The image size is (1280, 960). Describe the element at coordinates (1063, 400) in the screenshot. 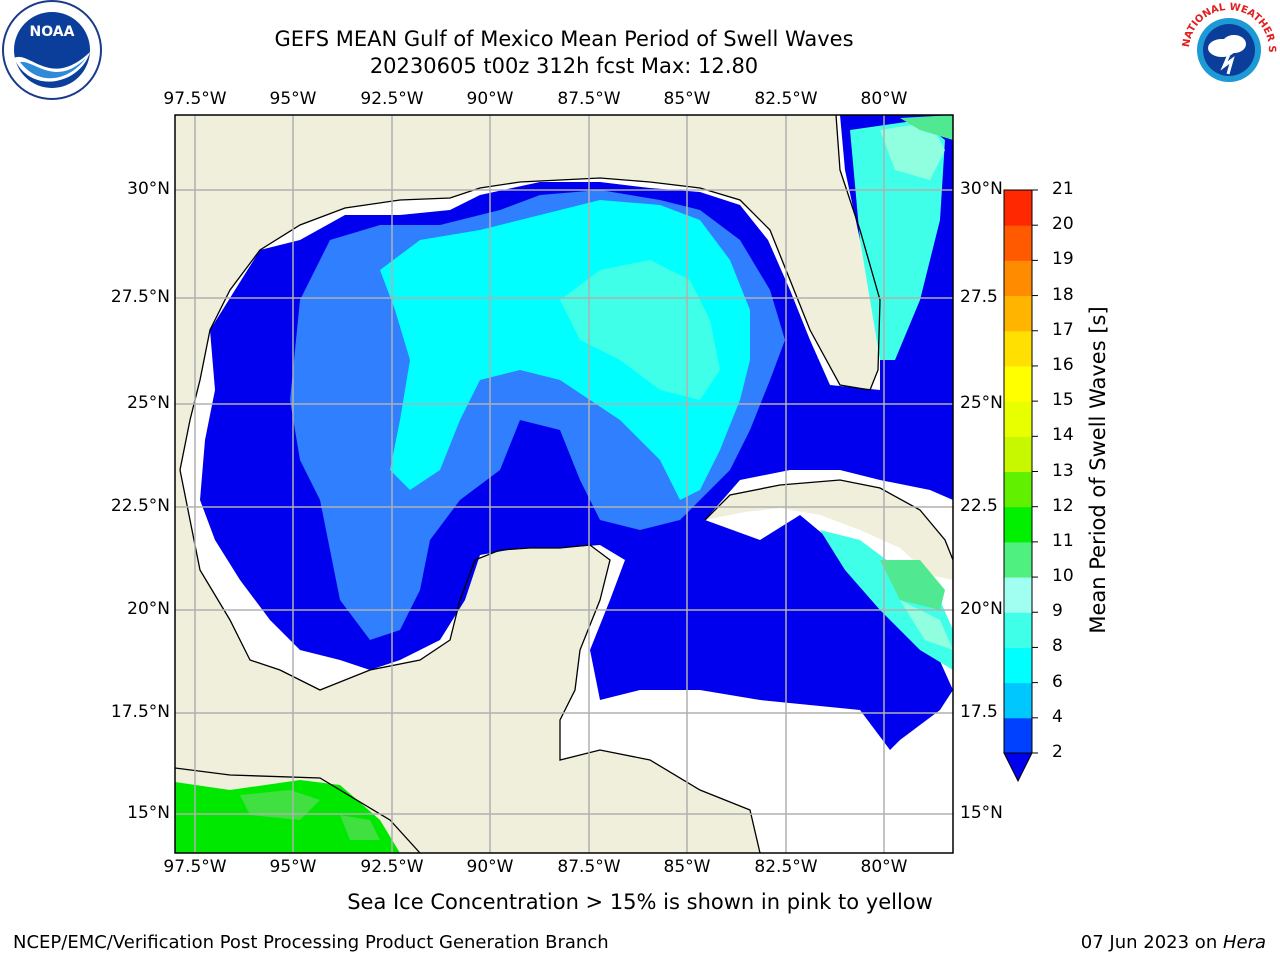

I see `colorbar-tick-label: 15` at that location.